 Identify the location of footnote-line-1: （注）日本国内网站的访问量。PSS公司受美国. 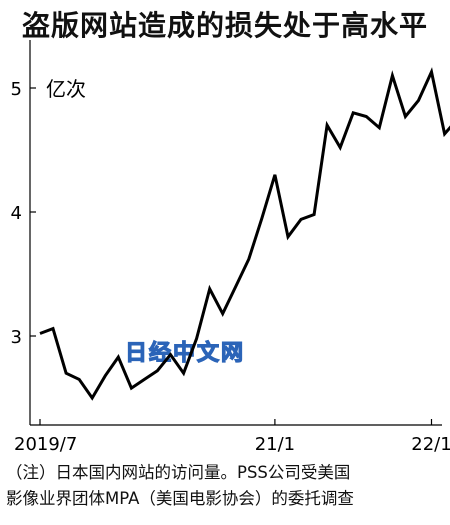
(178, 472).